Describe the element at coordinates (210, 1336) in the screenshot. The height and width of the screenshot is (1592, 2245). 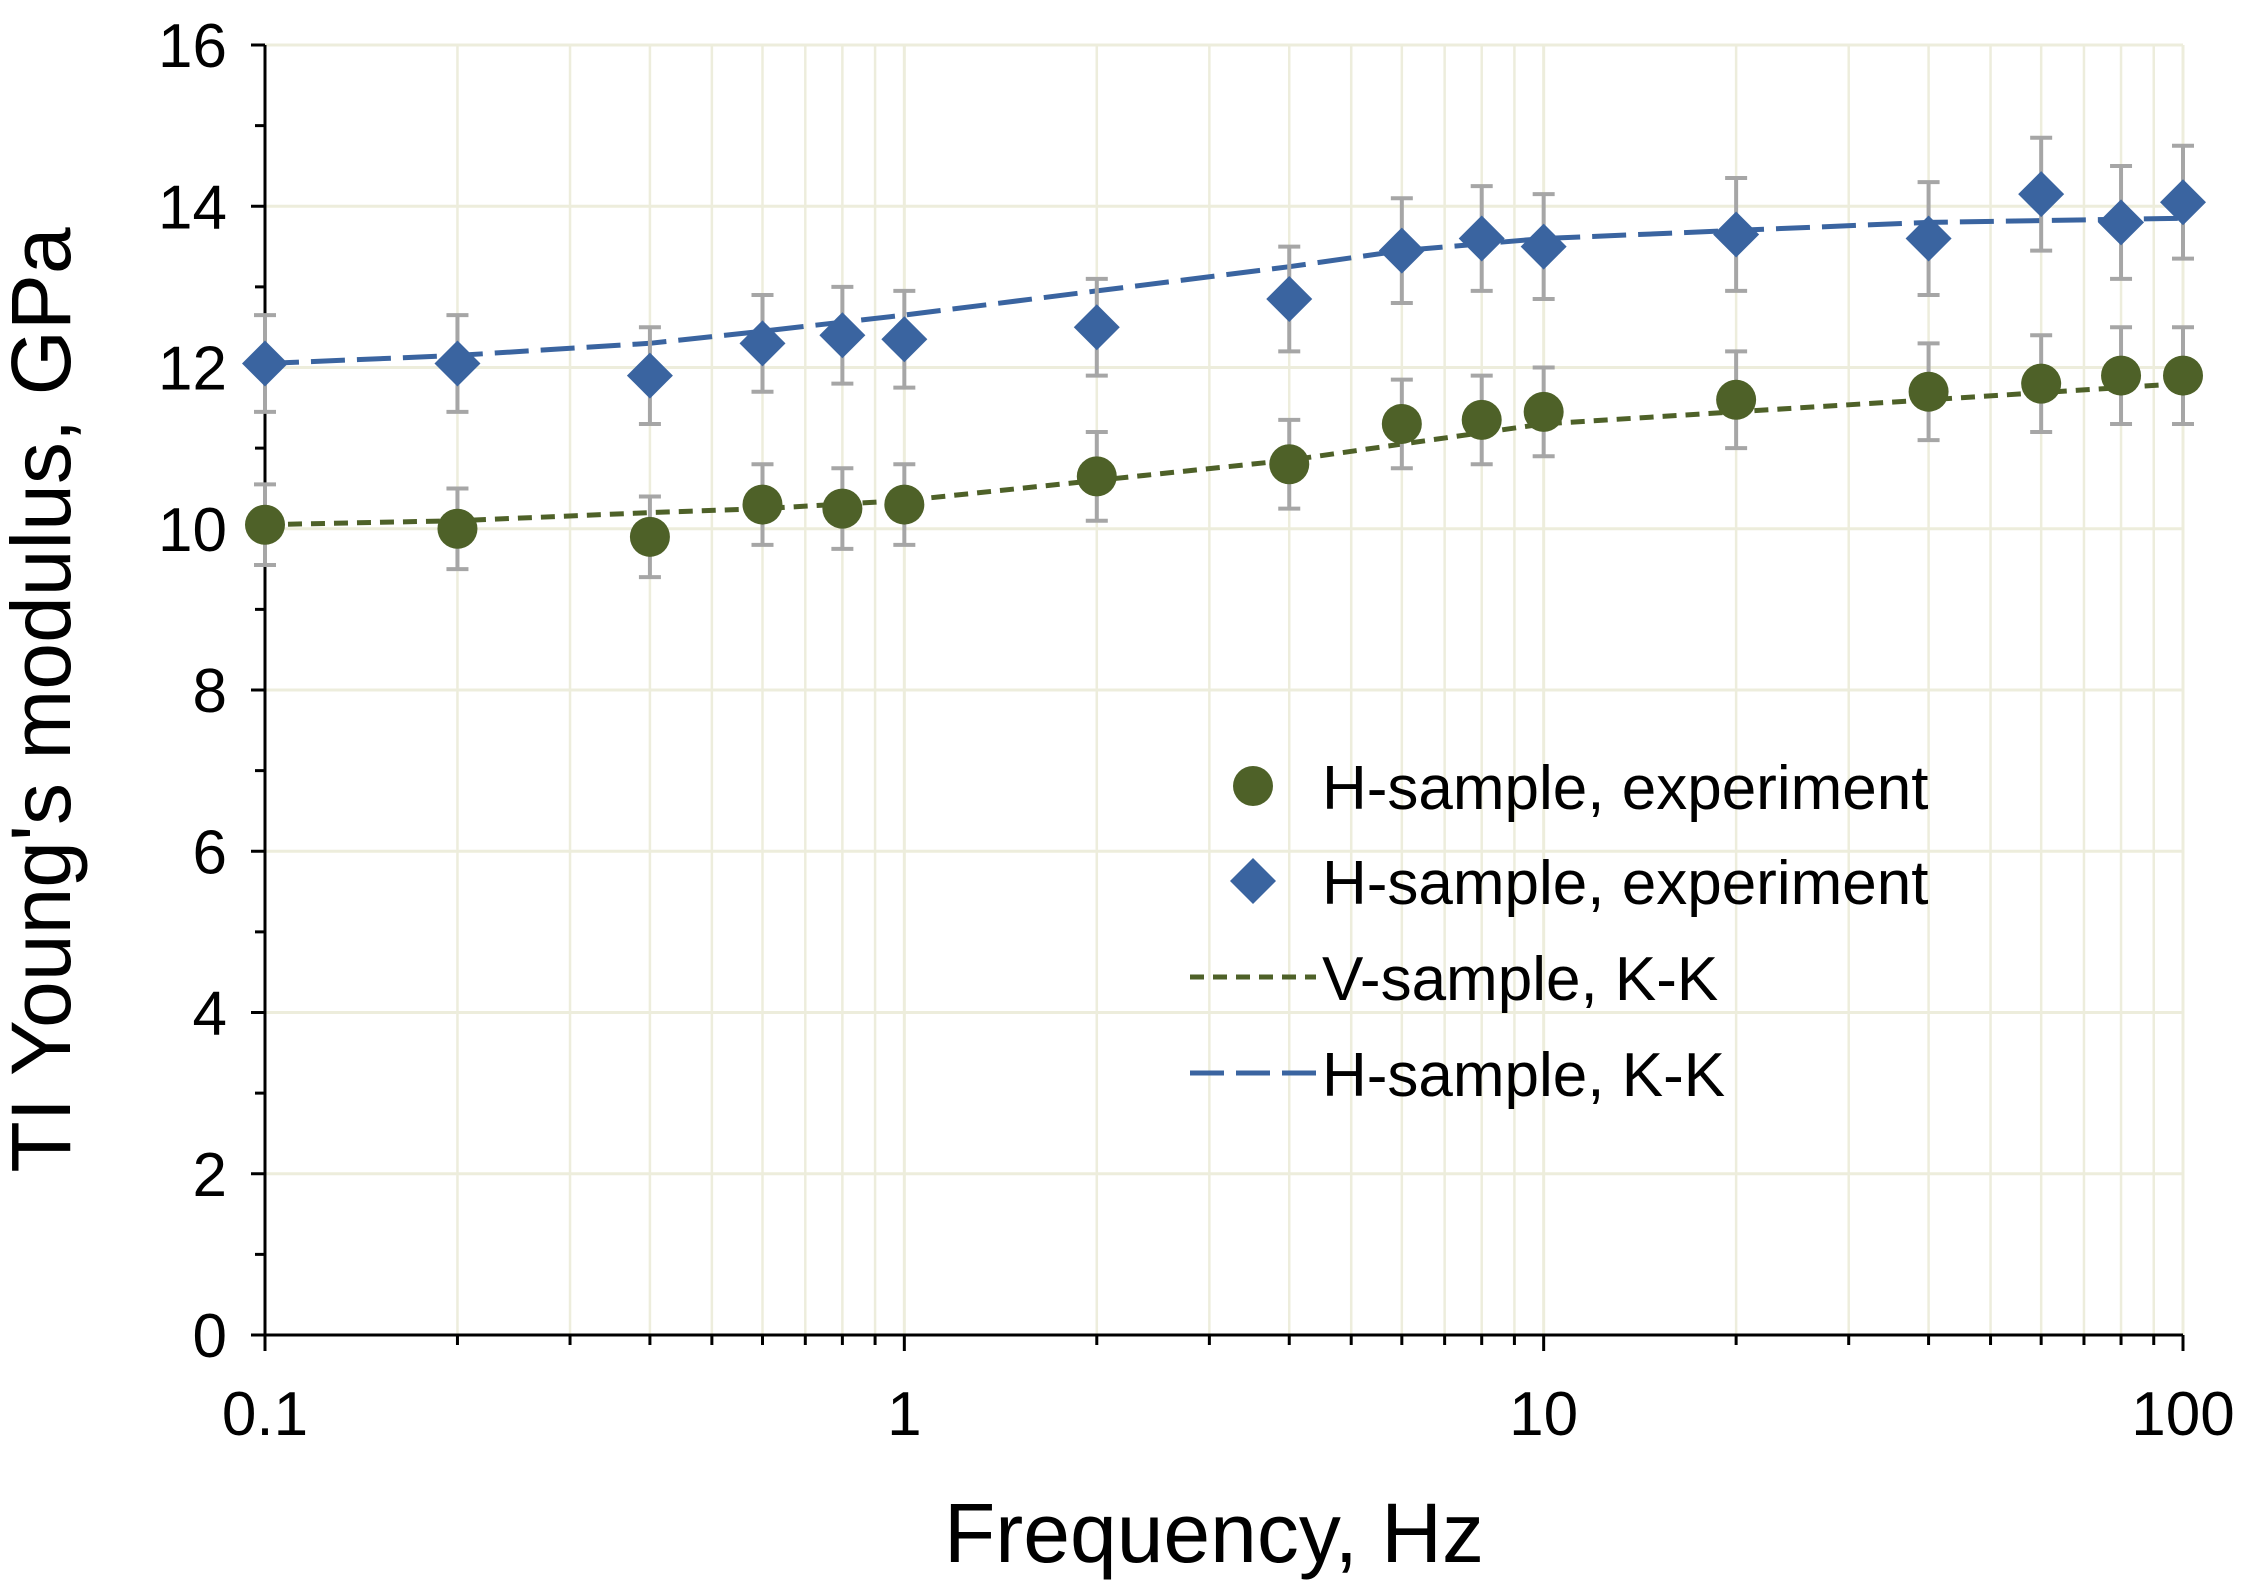
I see `y-tick-label: 0` at that location.